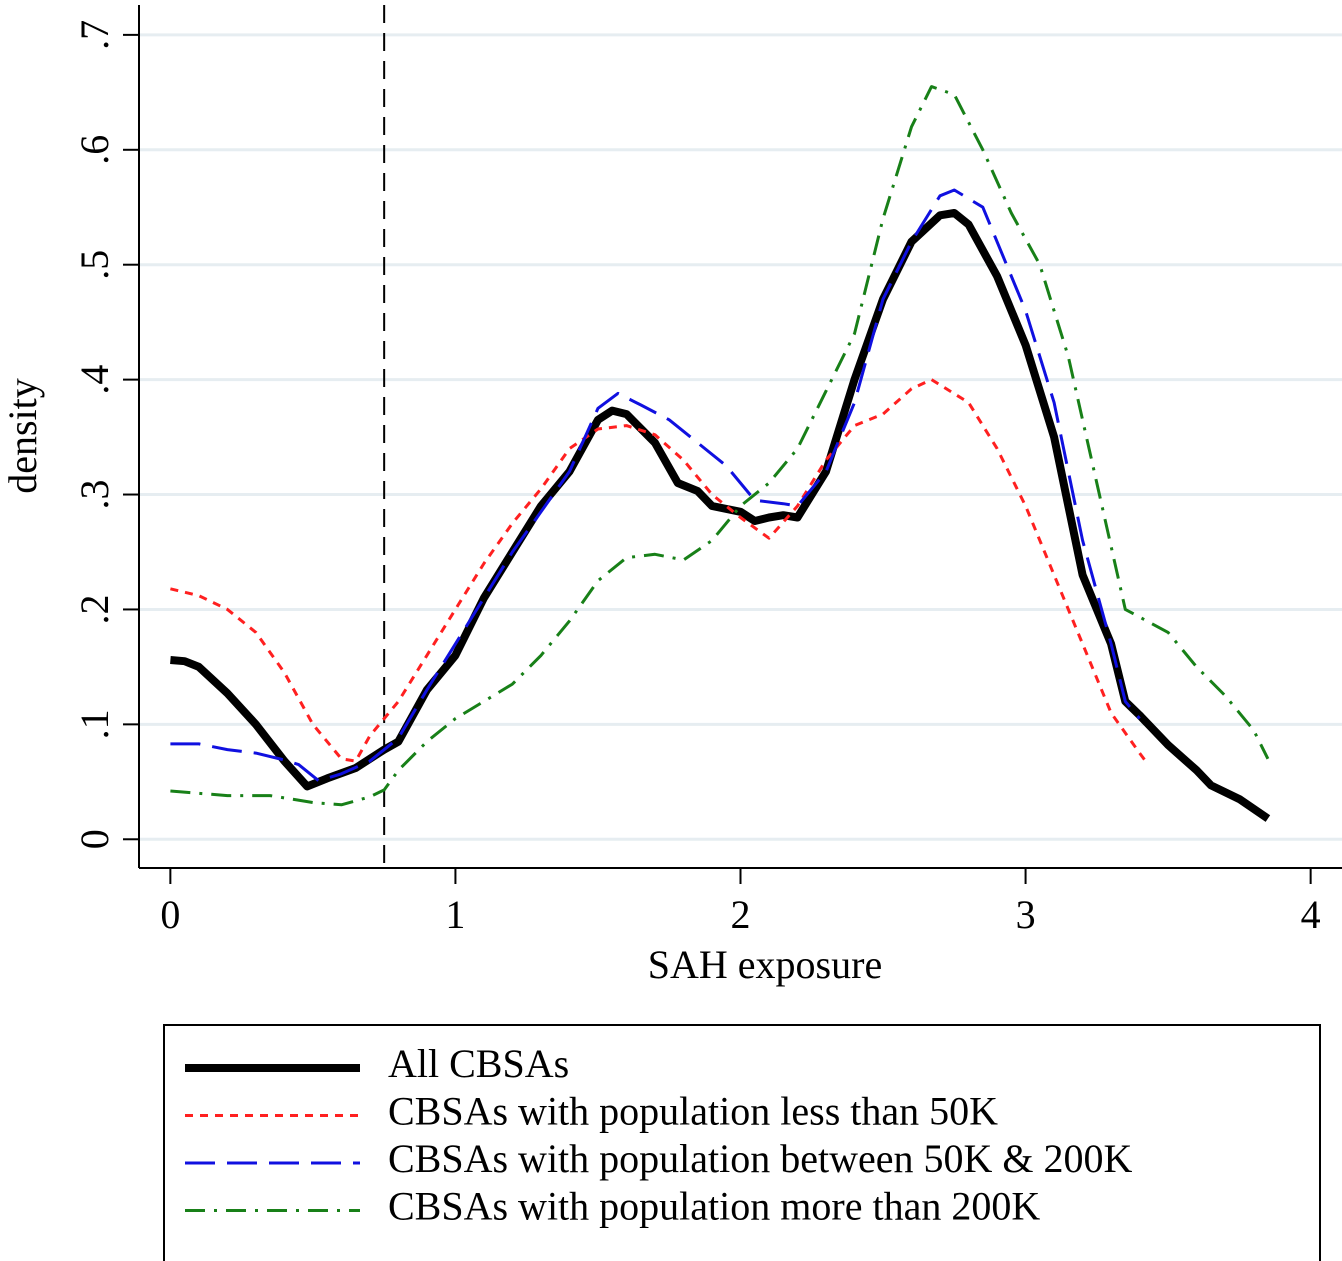 This screenshot has width=1342, height=1261. I want to click on x-tick-label: 2, so click(741, 914).